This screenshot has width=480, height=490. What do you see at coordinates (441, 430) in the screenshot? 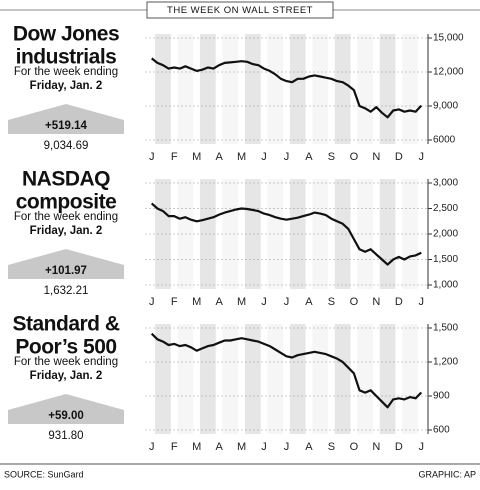
I see `y-tick-label: 600` at bounding box center [441, 430].